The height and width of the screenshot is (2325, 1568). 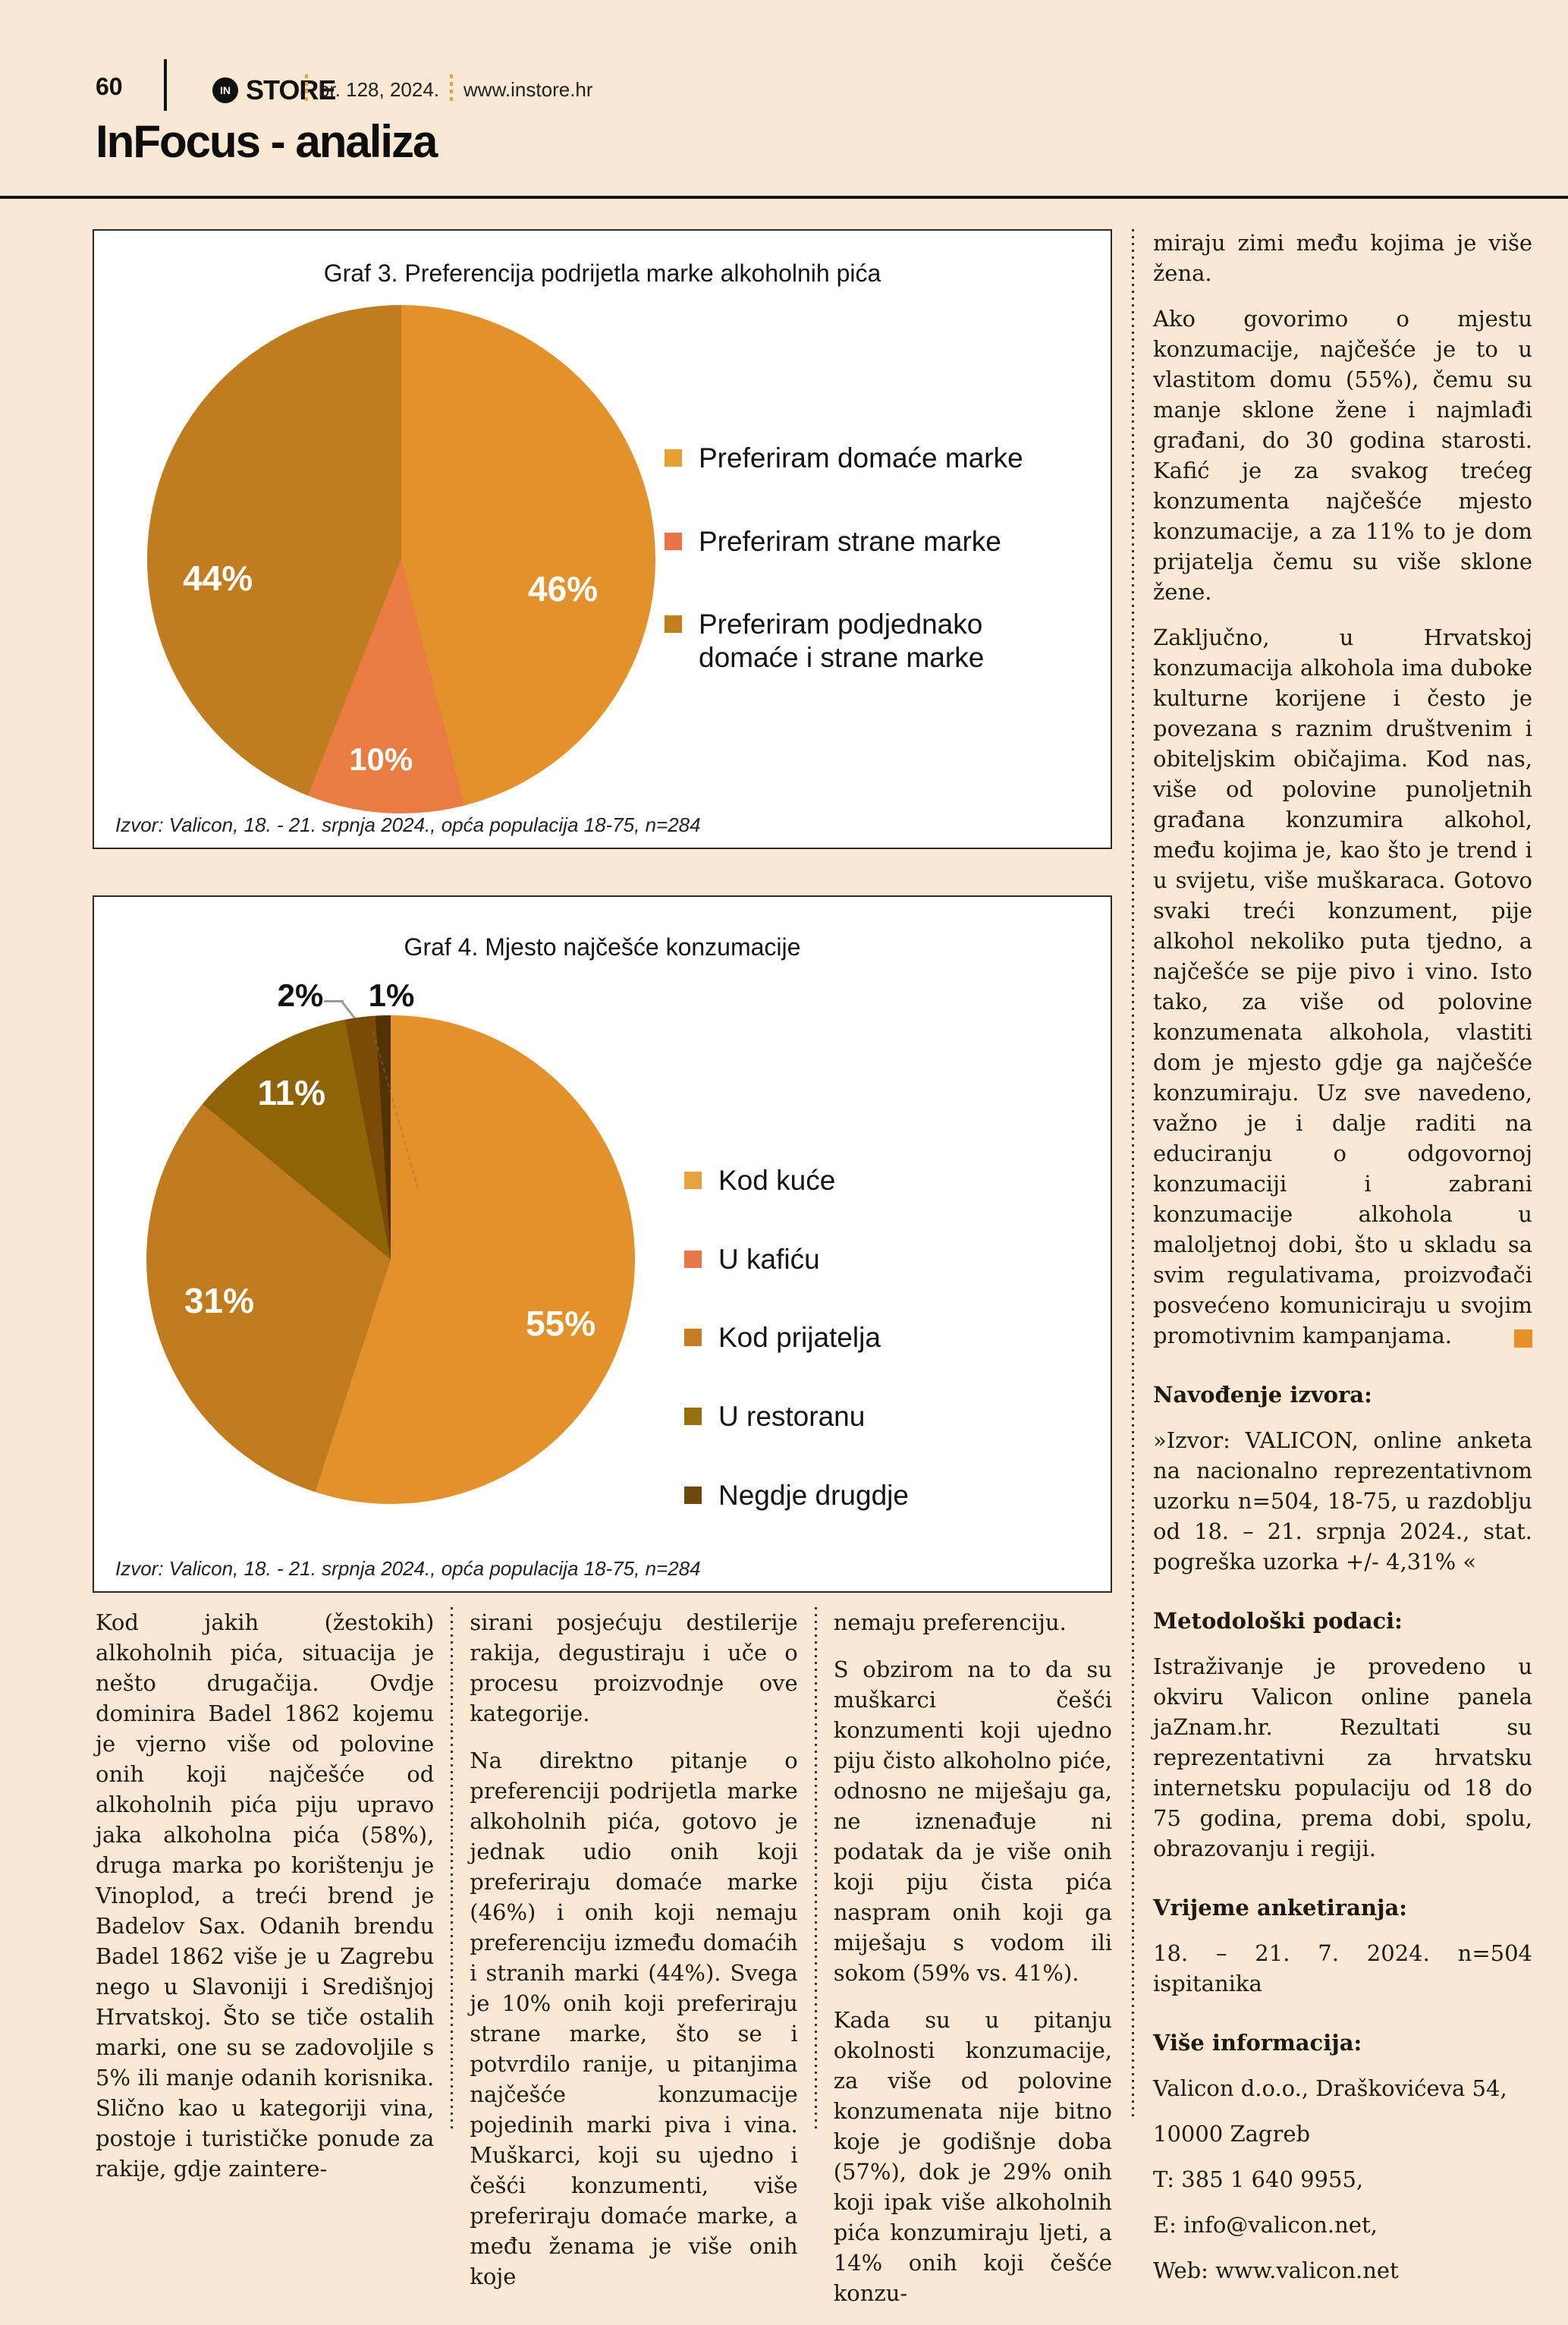 I want to click on header-meta-row: br. 128, 2024. www.instore.hr, so click(x=443, y=90).